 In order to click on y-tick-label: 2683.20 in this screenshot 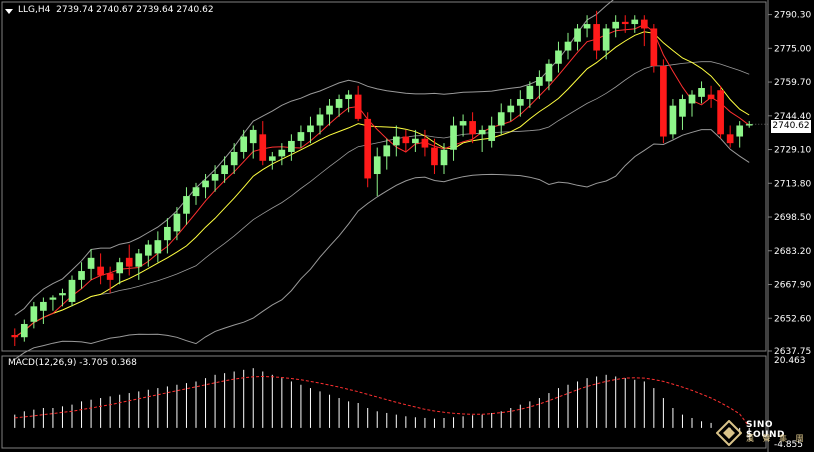, I will do `click(792, 252)`.